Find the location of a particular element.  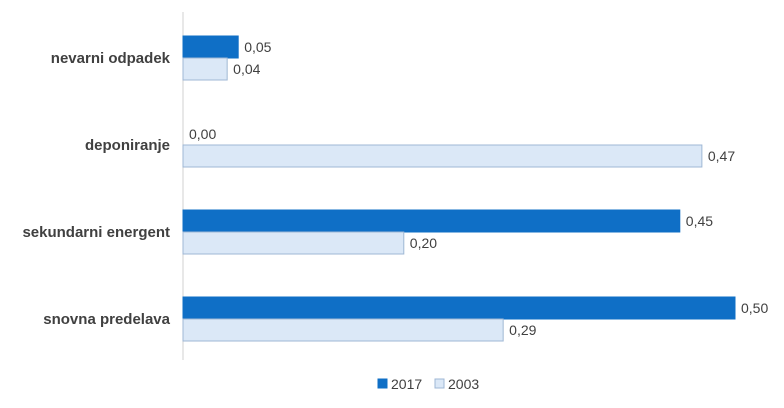

legend: 2017 2003 is located at coordinates (428, 384).